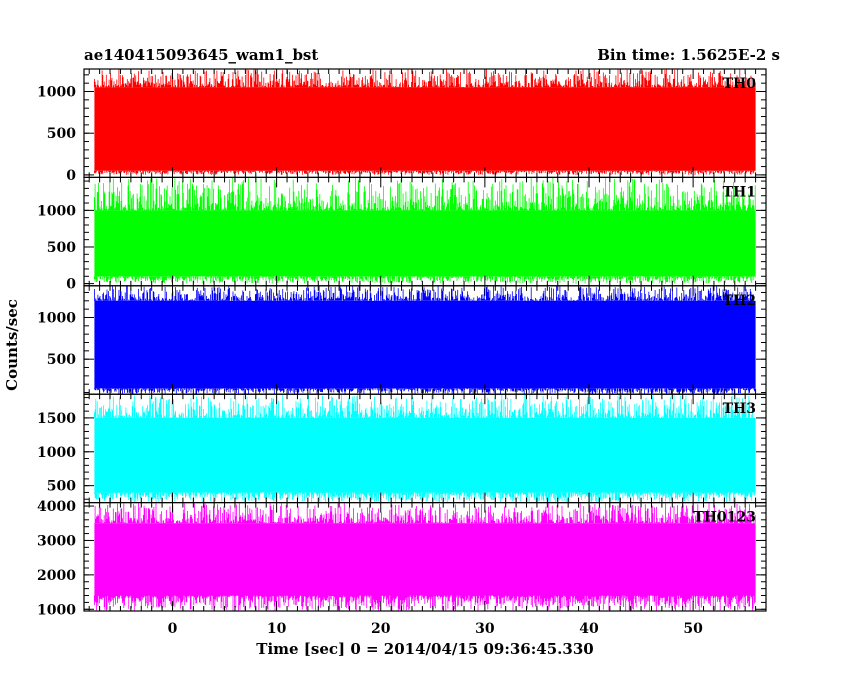 This screenshot has height=685, width=850. Describe the element at coordinates (435, 629) in the screenshot. I see `x-axis: 0 10 20 30 40 50` at that location.